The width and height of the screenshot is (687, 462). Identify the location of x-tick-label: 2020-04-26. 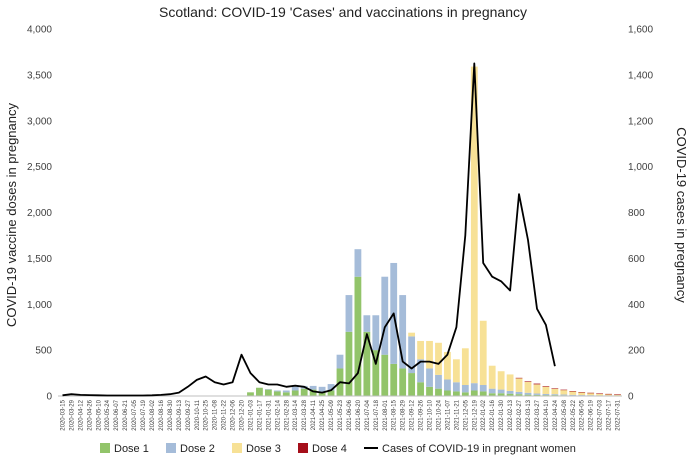
(90, 414).